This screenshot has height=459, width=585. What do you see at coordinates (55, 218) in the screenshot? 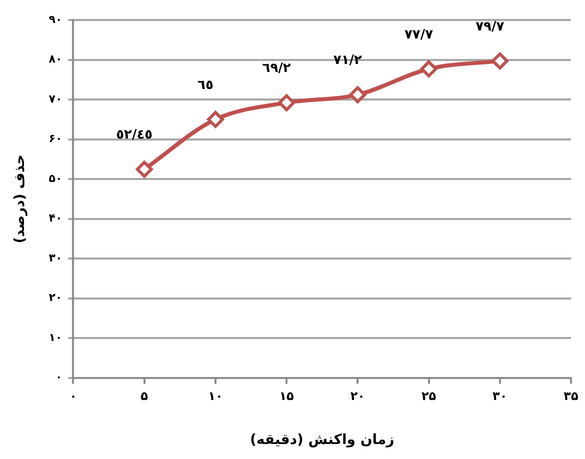
I see `y-tick-label: ۴۰` at bounding box center [55, 218].